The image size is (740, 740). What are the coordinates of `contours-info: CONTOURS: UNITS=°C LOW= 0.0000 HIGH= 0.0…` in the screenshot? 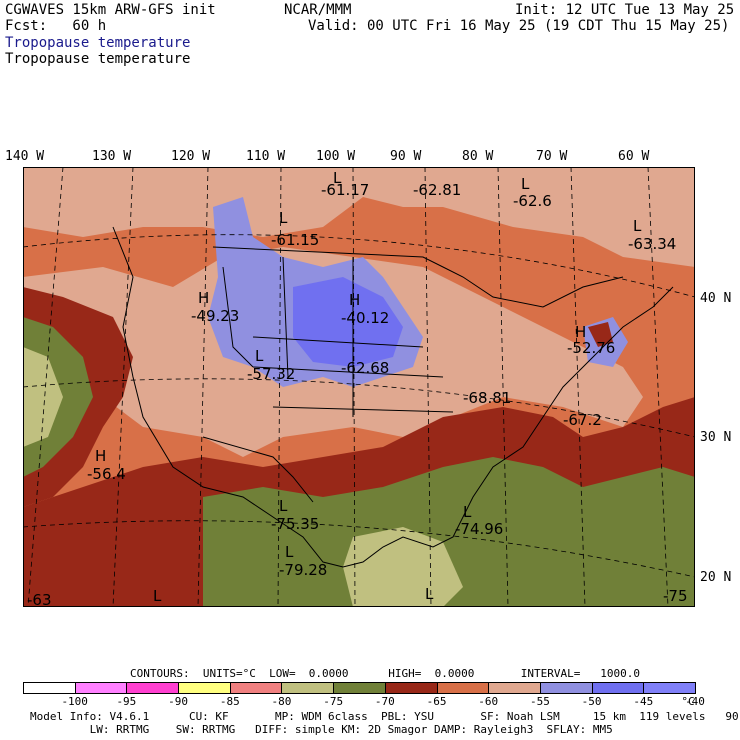 It's located at (385, 673).